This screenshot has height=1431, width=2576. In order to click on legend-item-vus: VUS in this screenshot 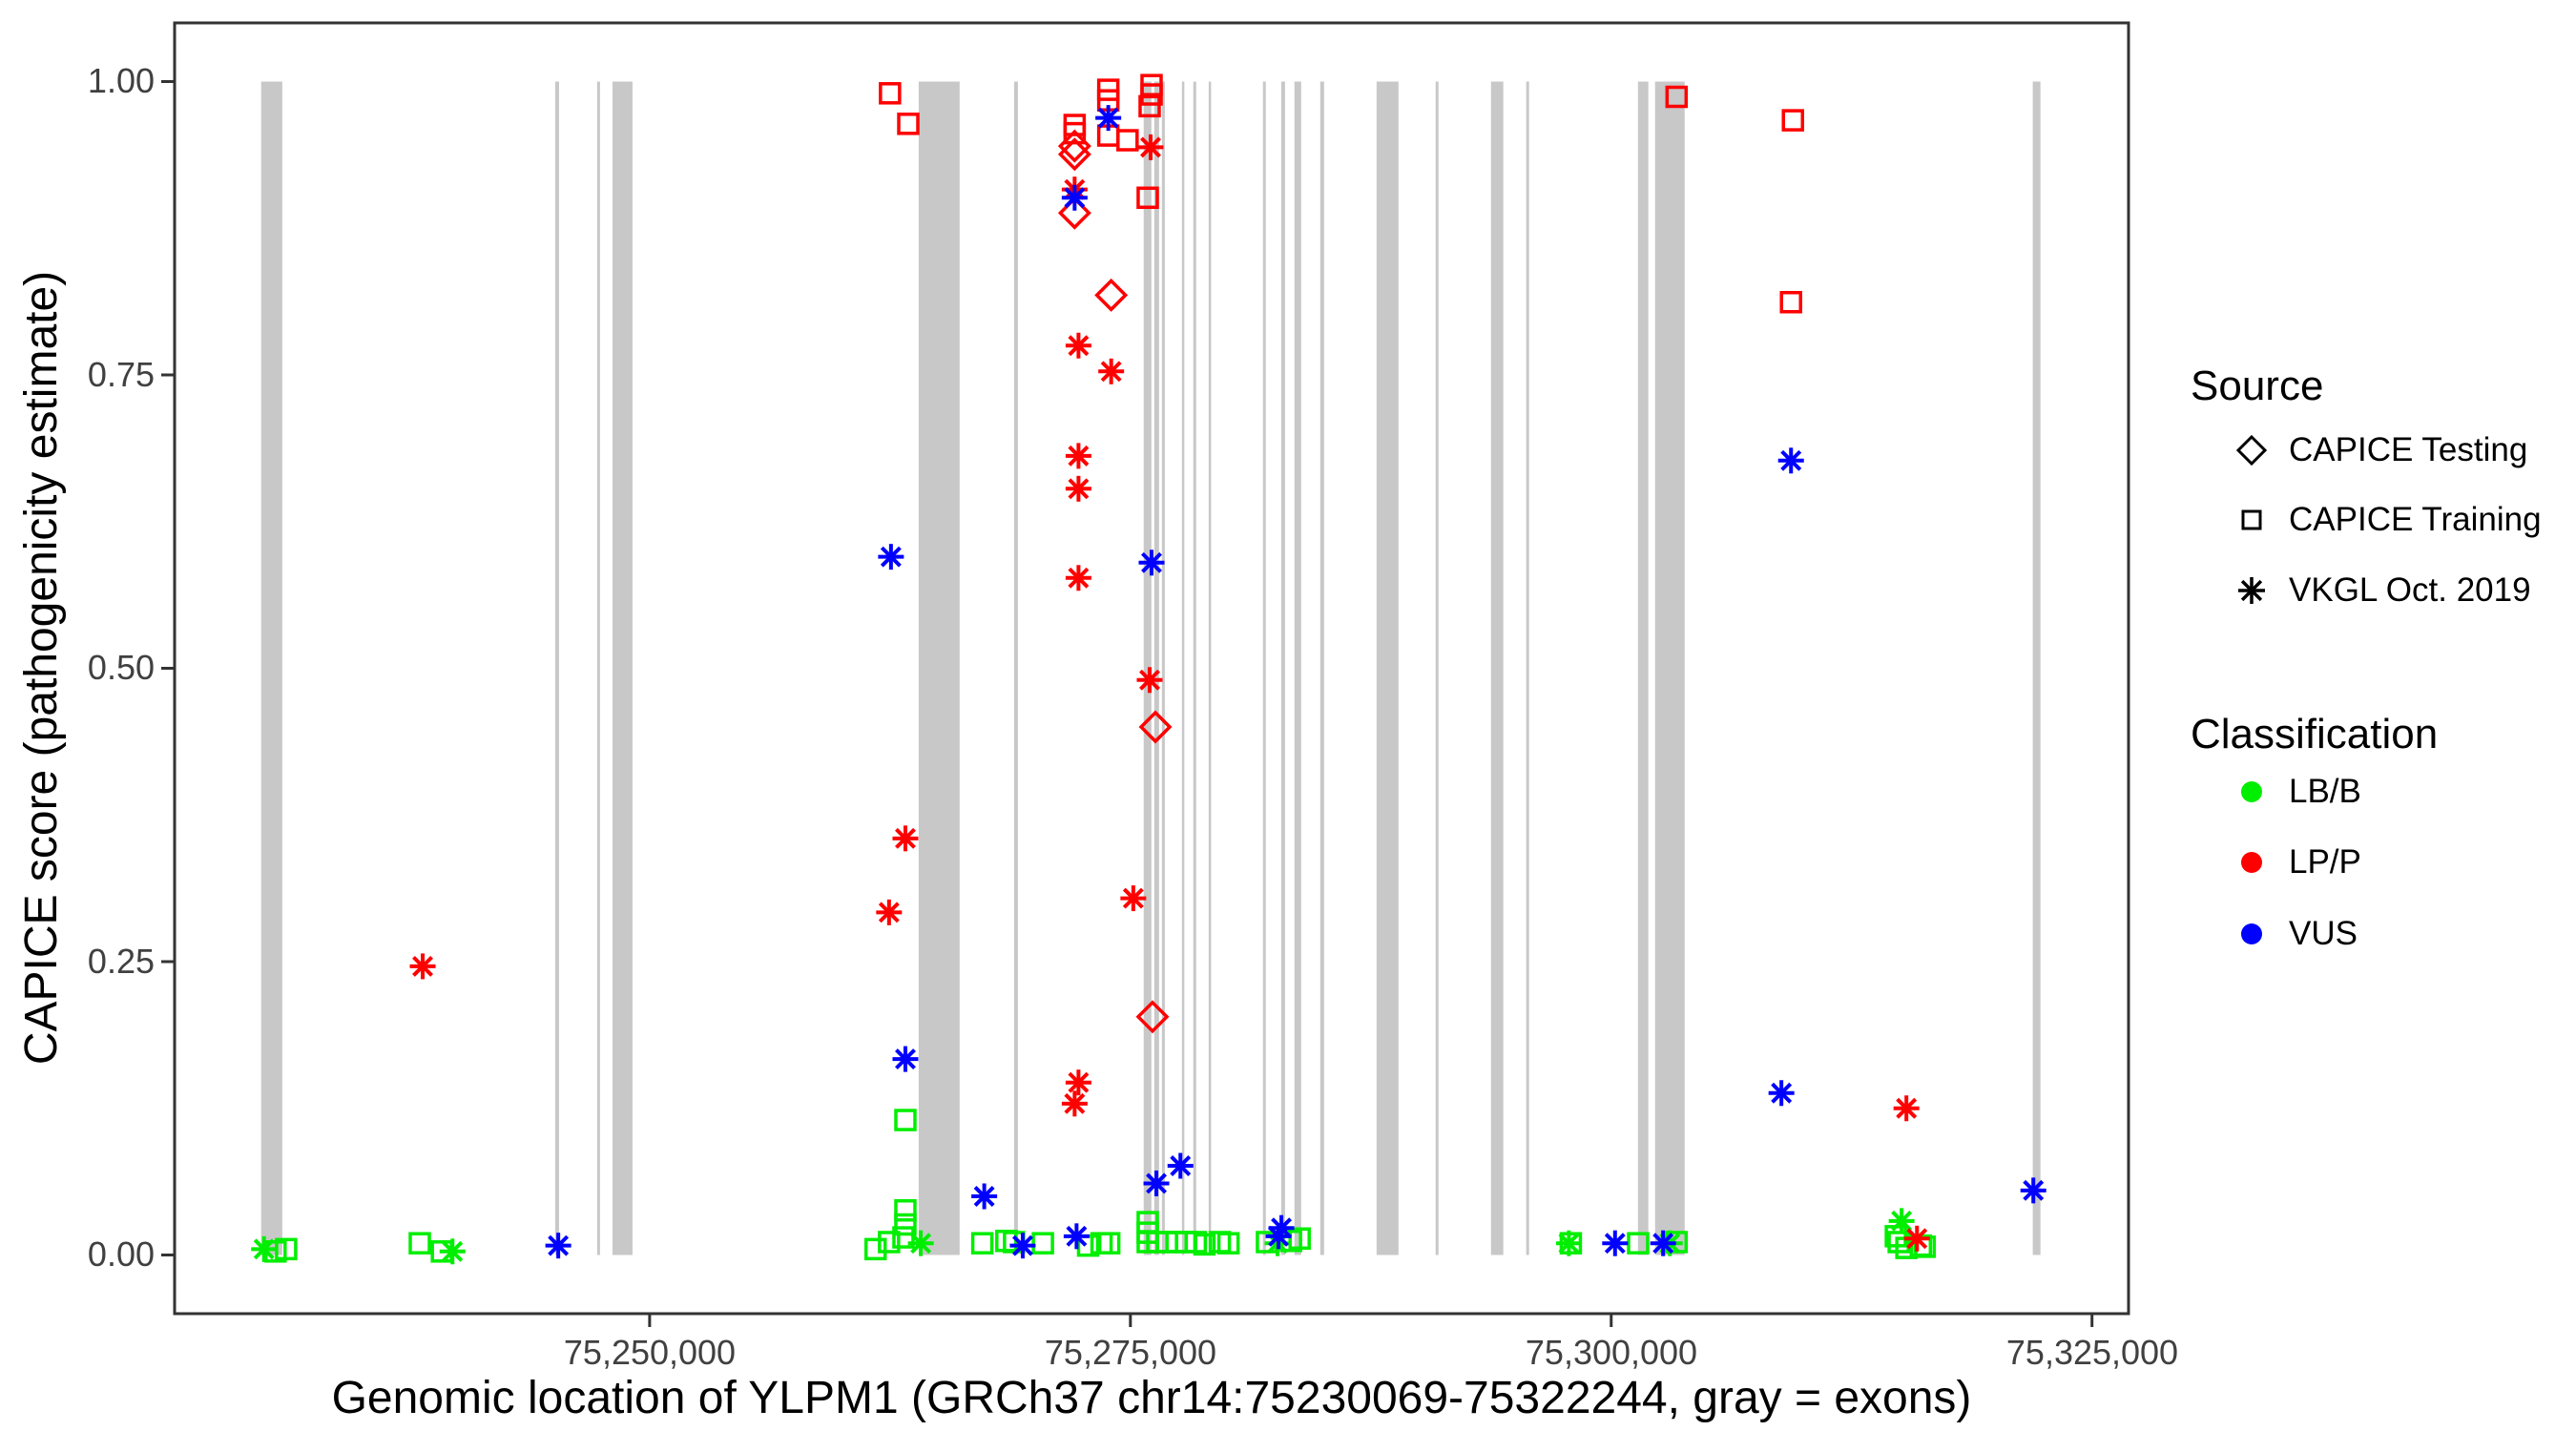, I will do `click(2293, 934)`.